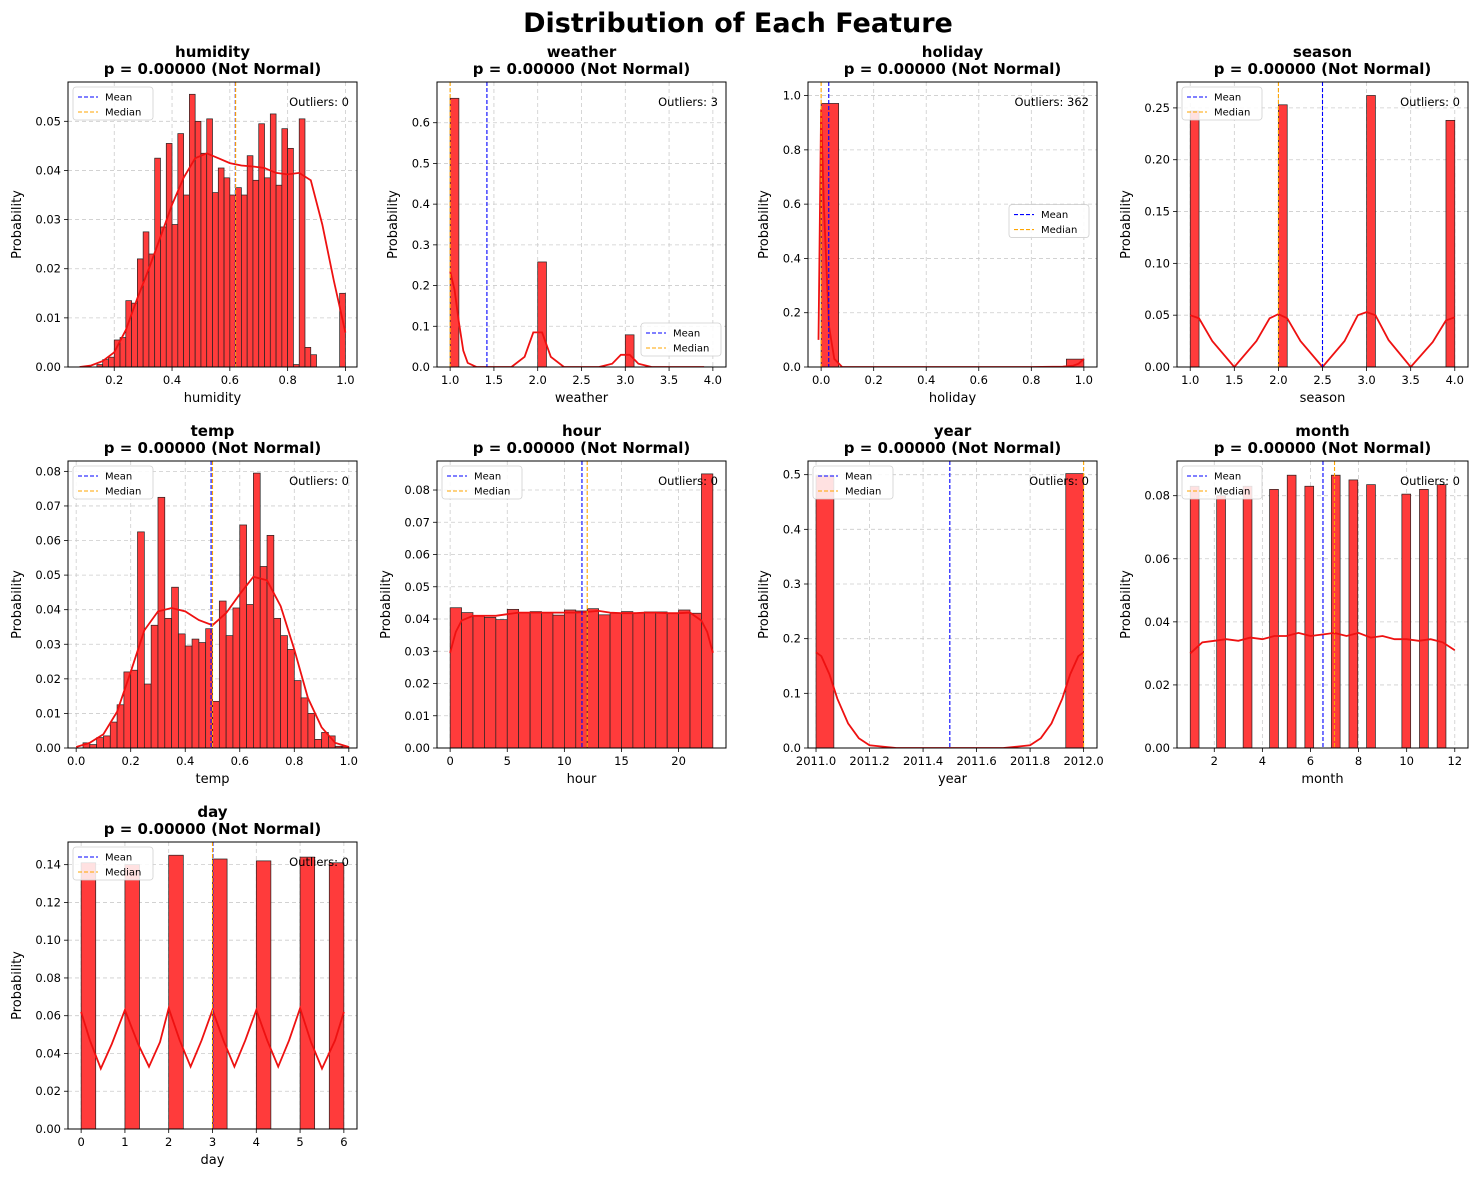 The height and width of the screenshot is (1180, 1477). Describe the element at coordinates (212, 829) in the screenshot. I see `subplot-subtitle: p = 0.00000 (Not Normal)` at that location.